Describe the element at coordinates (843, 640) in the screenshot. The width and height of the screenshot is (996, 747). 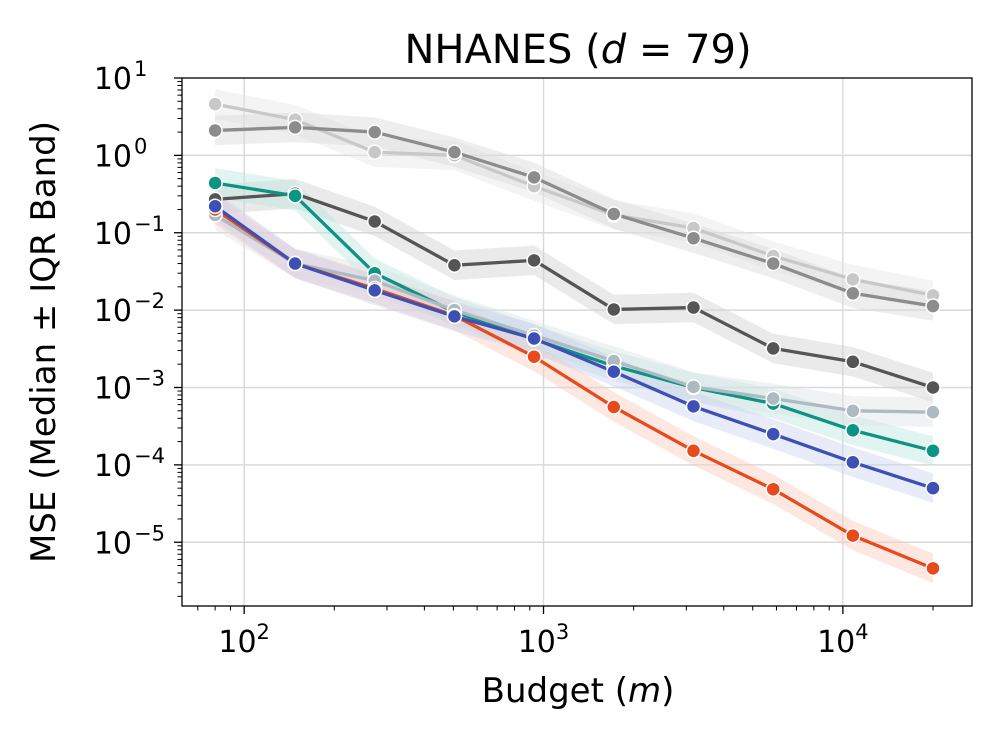
I see `x-tick-label: 10⁴` at that location.